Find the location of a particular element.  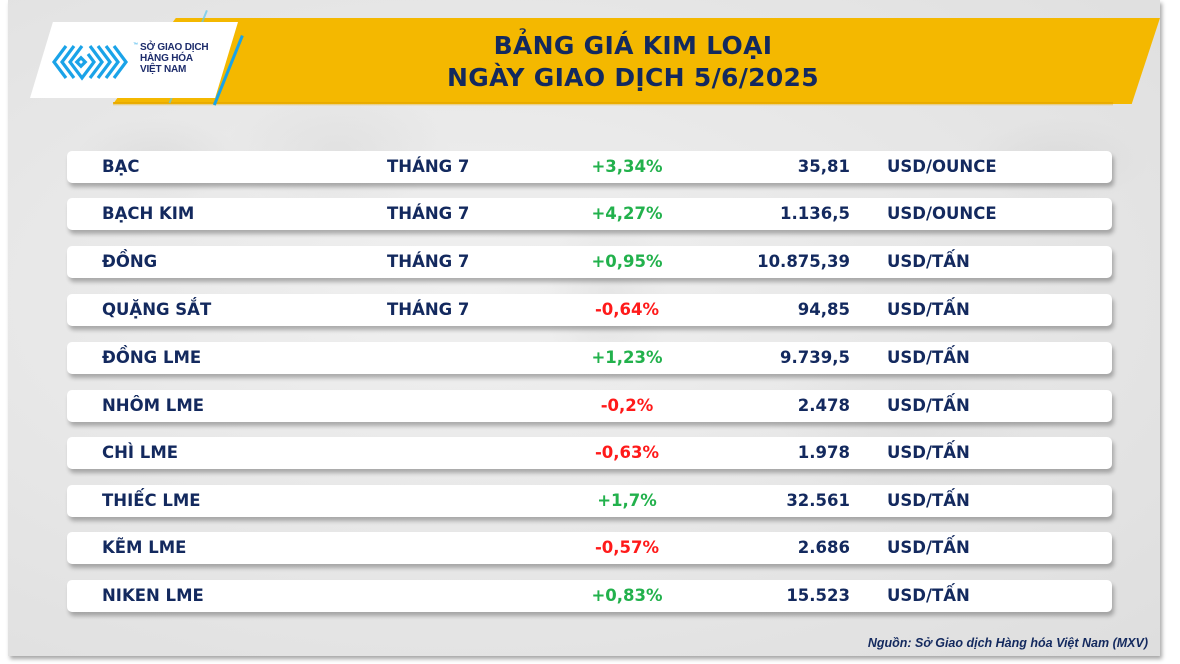

table-row: THIẾC LME +1,7% 32.561 USD/TẤN is located at coordinates (589, 501).